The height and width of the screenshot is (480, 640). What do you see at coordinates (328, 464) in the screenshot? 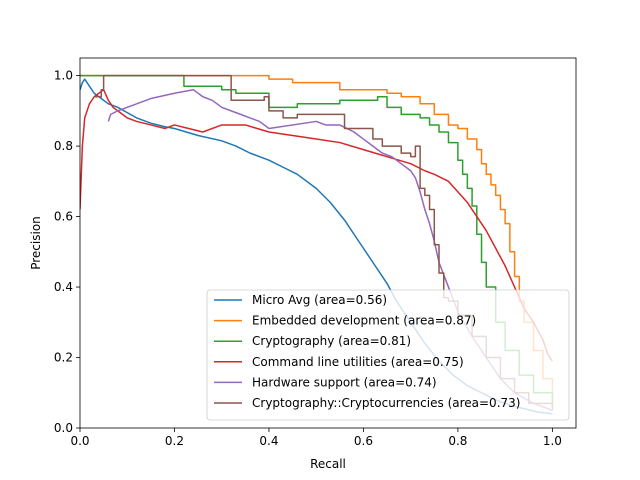
I see `x-axis-label: Recall` at bounding box center [328, 464].